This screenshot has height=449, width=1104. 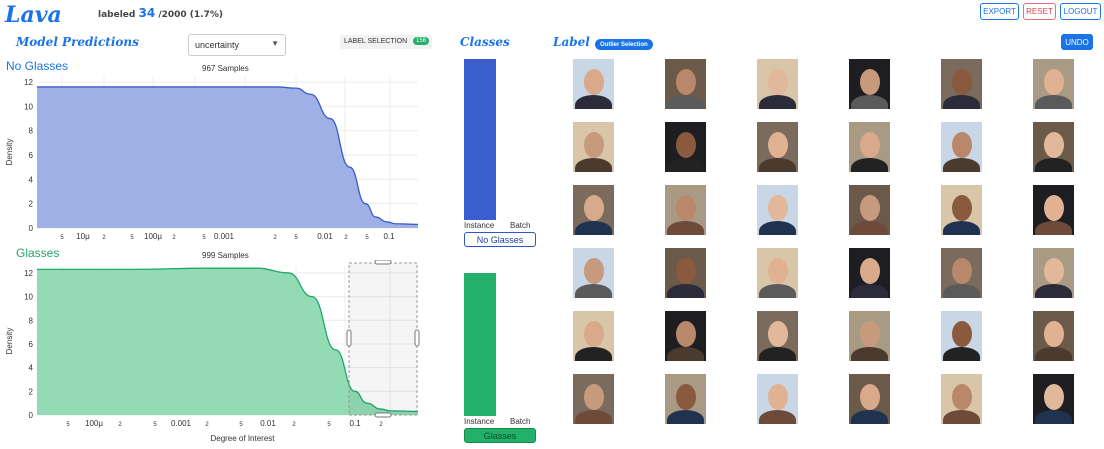 I want to click on reset-button: RESET, so click(x=1039, y=11).